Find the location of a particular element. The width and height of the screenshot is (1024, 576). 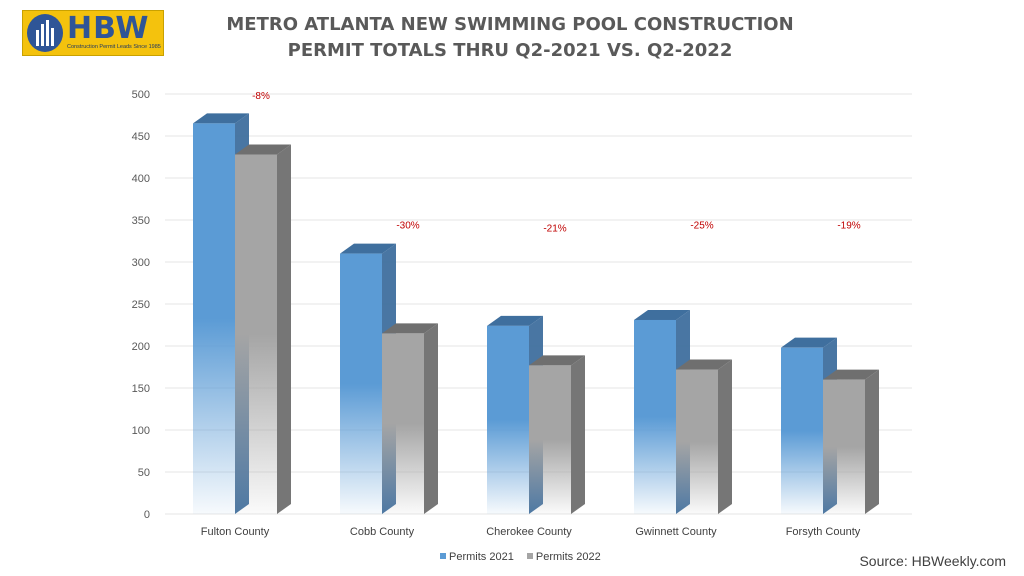

y-tick-label: 350 is located at coordinates (141, 221).